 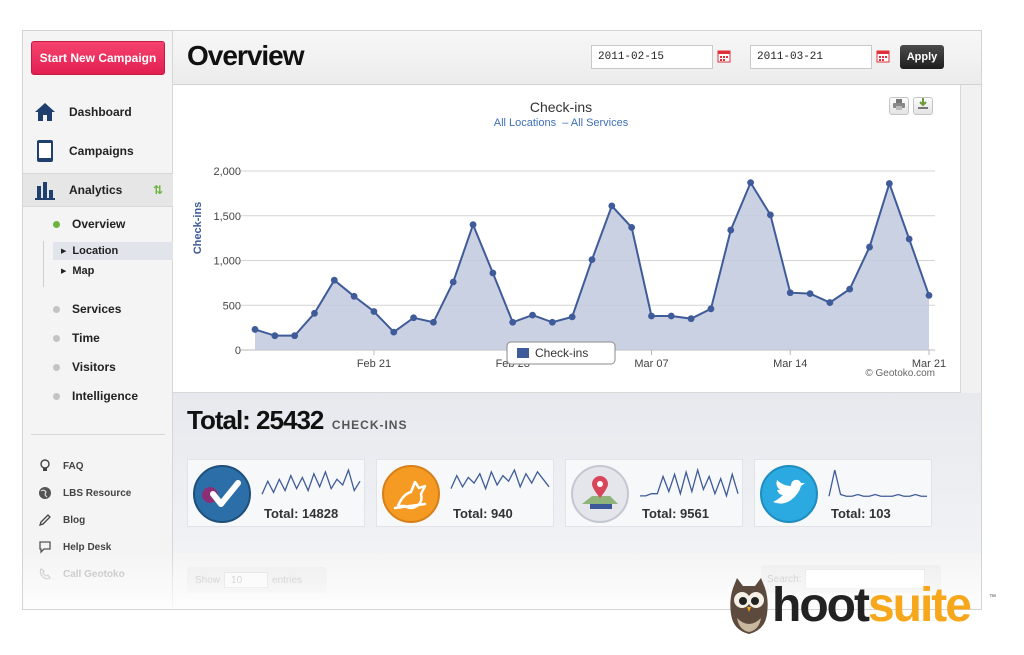 I want to click on sidebar-item-overview: Overview, so click(x=108, y=224).